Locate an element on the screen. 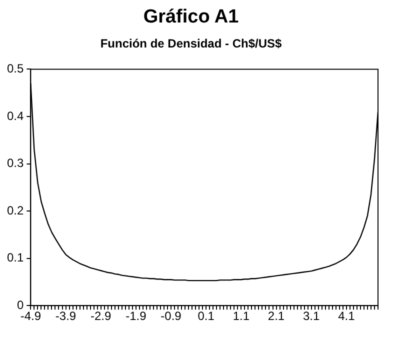 This screenshot has height=342, width=396. y-tick-label: 0.3 is located at coordinates (15, 163).